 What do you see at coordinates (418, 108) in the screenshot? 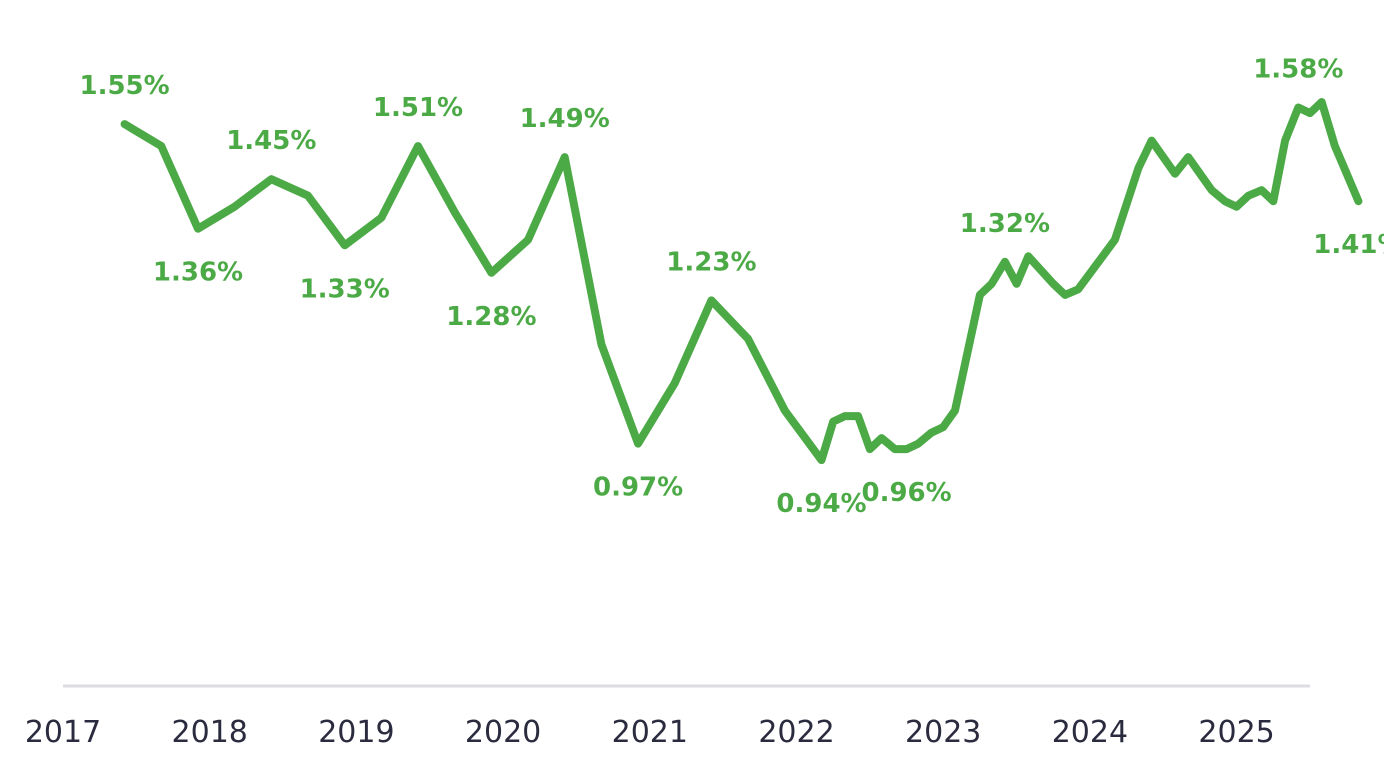
I see `data-label: 1.51%` at bounding box center [418, 108].